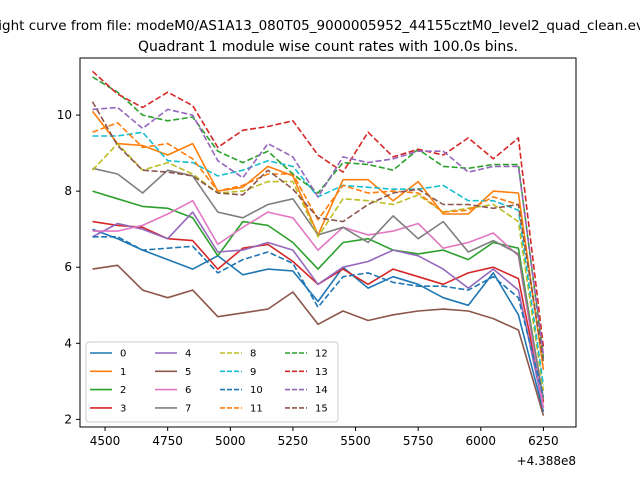 The height and width of the screenshot is (480, 640). I want to click on legend-label-8: 8, so click(253, 354).